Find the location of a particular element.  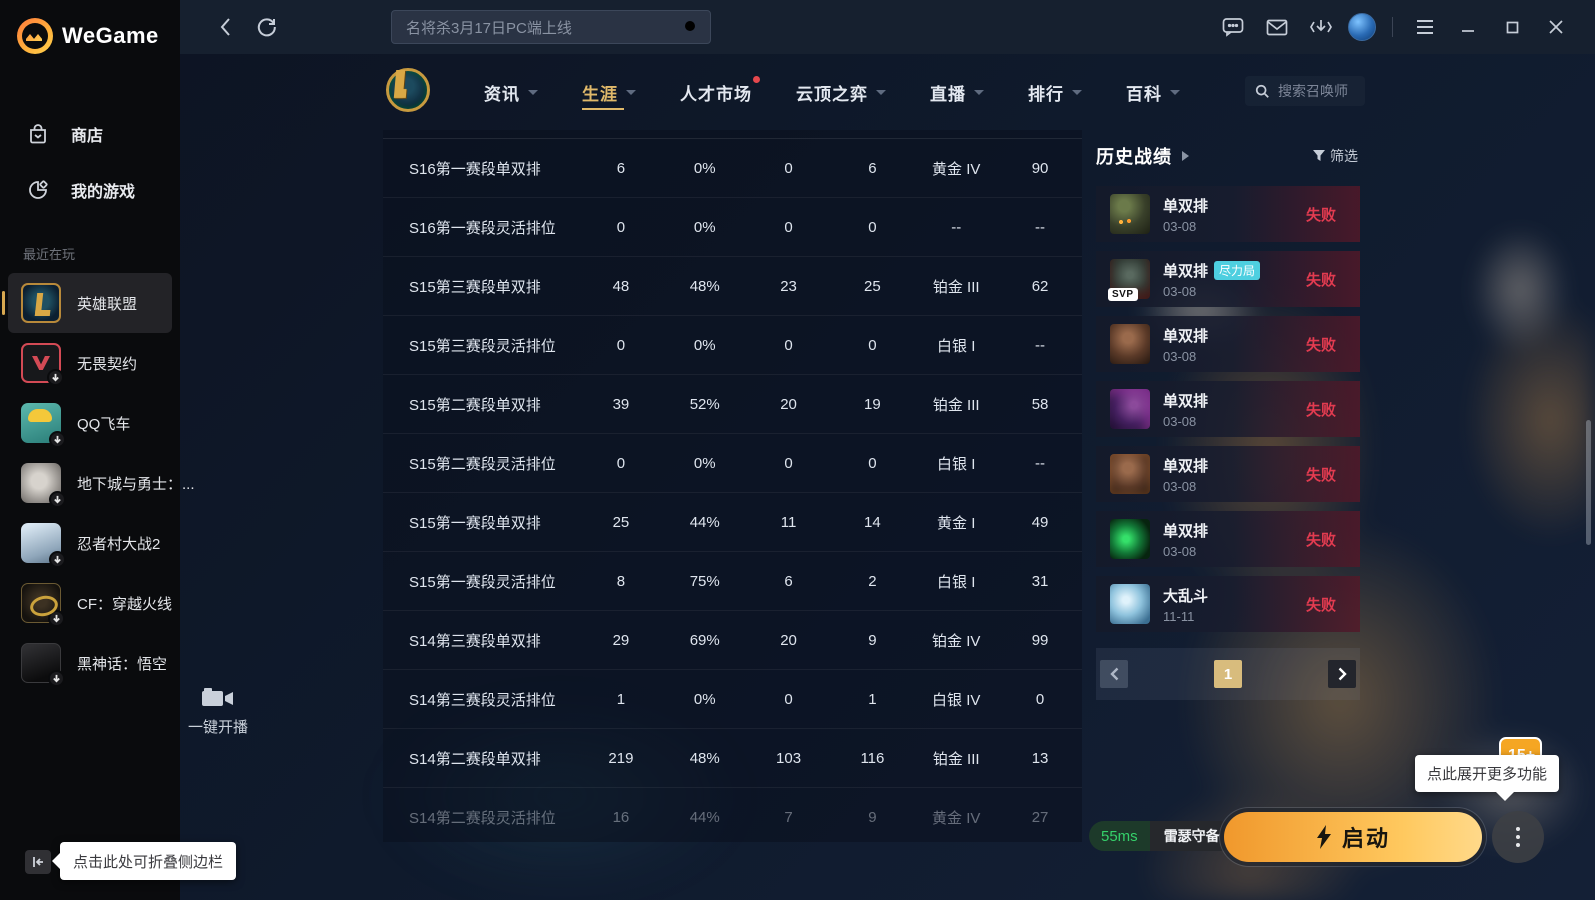

game-list-item: 英雄联盟 is located at coordinates (87, 303).